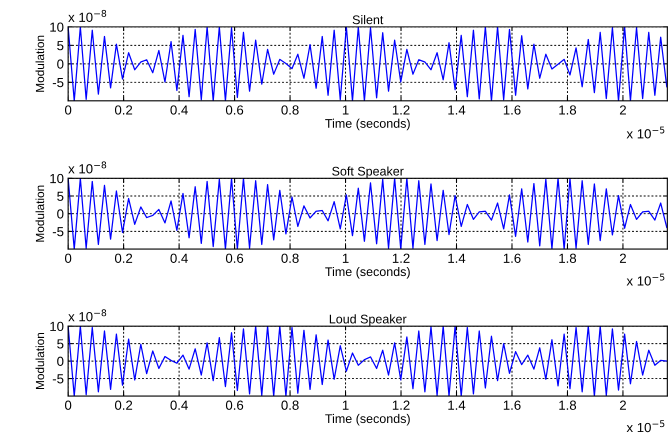  What do you see at coordinates (368, 19) in the screenshot?
I see `chart-title: Silent` at bounding box center [368, 19].